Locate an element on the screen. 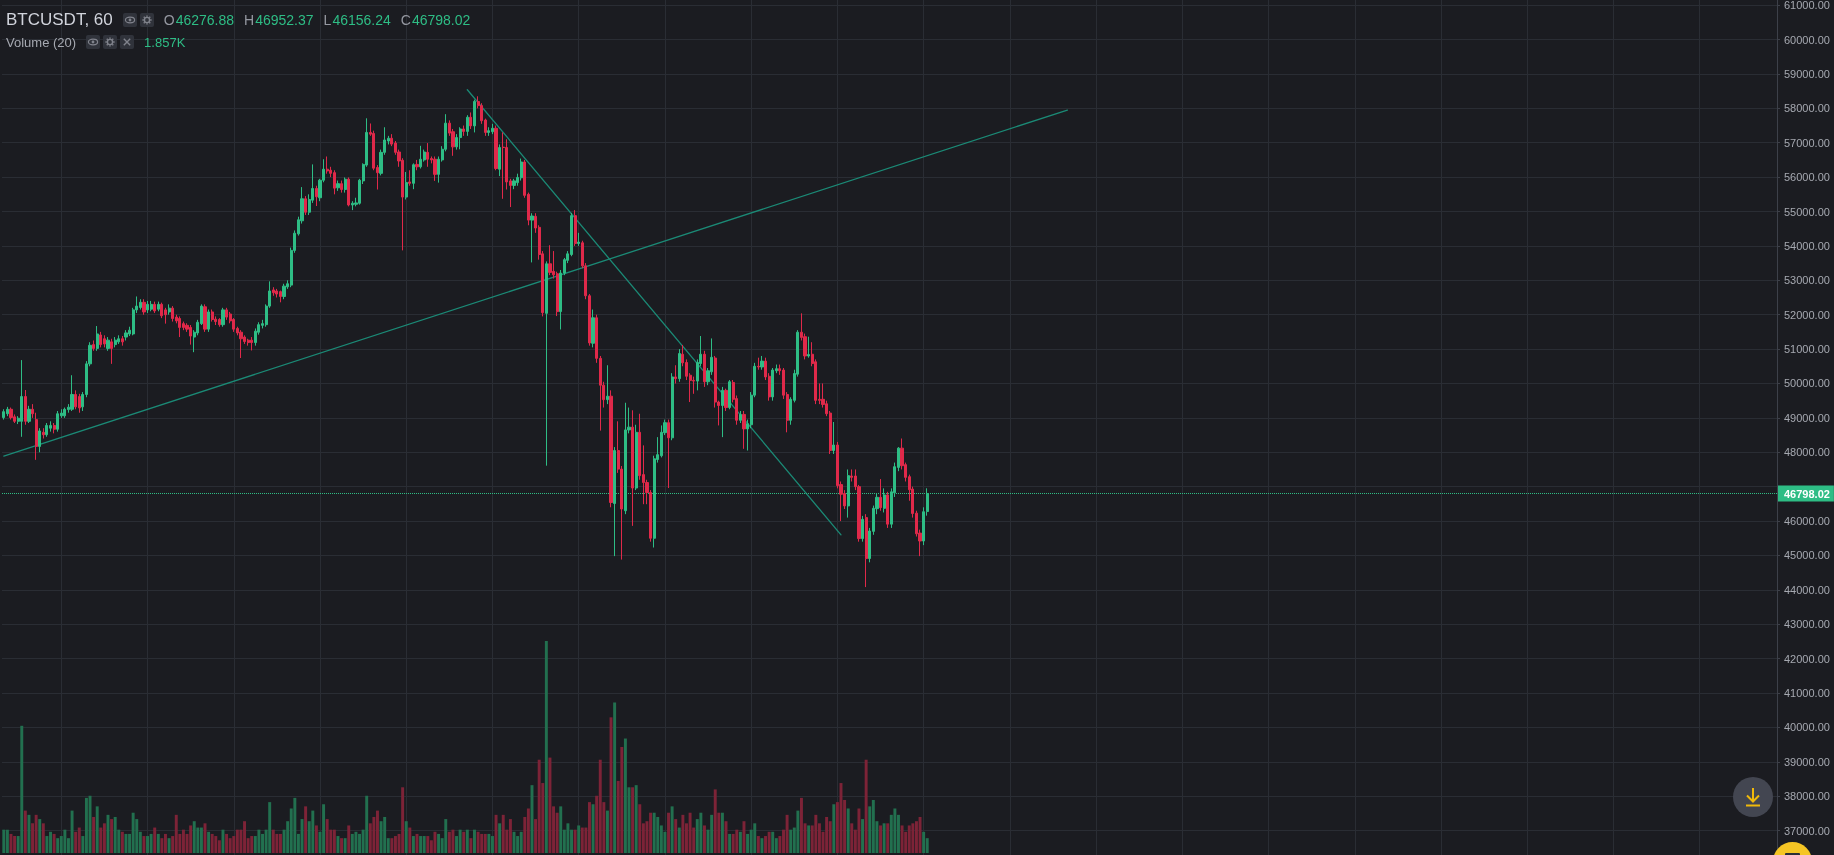 This screenshot has height=855, width=1834. annotation: L46156.24 is located at coordinates (357, 20).